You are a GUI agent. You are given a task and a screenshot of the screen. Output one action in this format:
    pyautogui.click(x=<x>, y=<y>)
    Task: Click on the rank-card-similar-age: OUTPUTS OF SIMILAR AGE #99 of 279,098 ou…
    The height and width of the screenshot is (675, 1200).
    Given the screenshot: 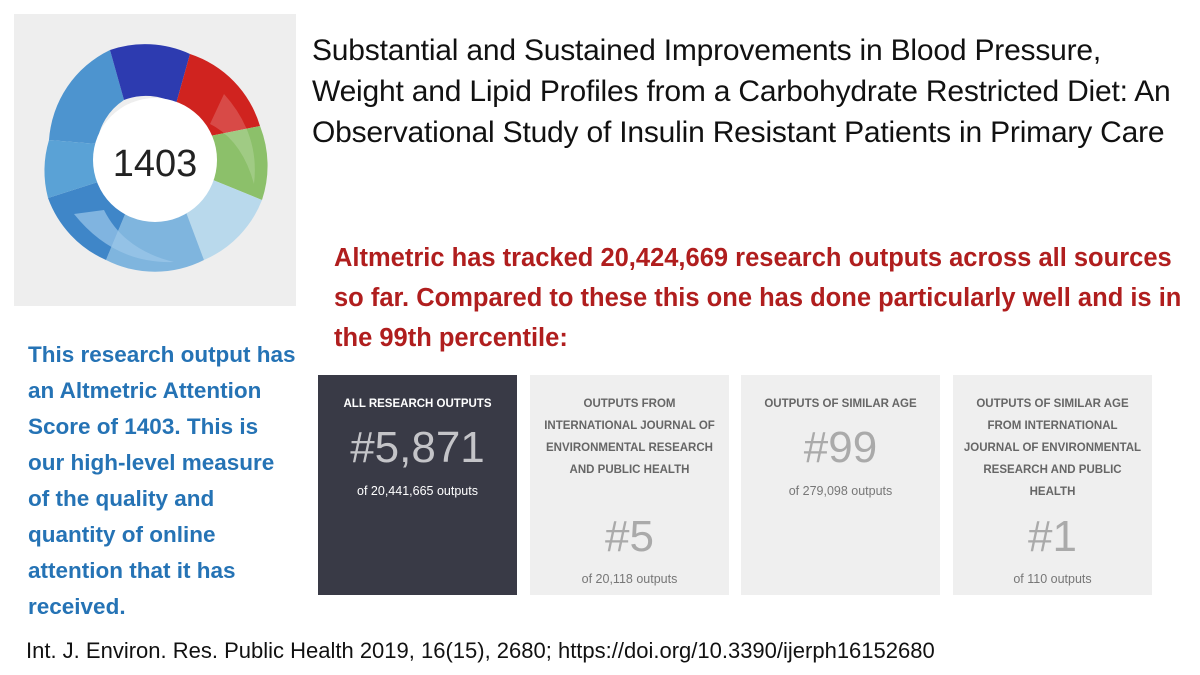 What is the action you would take?
    pyautogui.click(x=840, y=485)
    